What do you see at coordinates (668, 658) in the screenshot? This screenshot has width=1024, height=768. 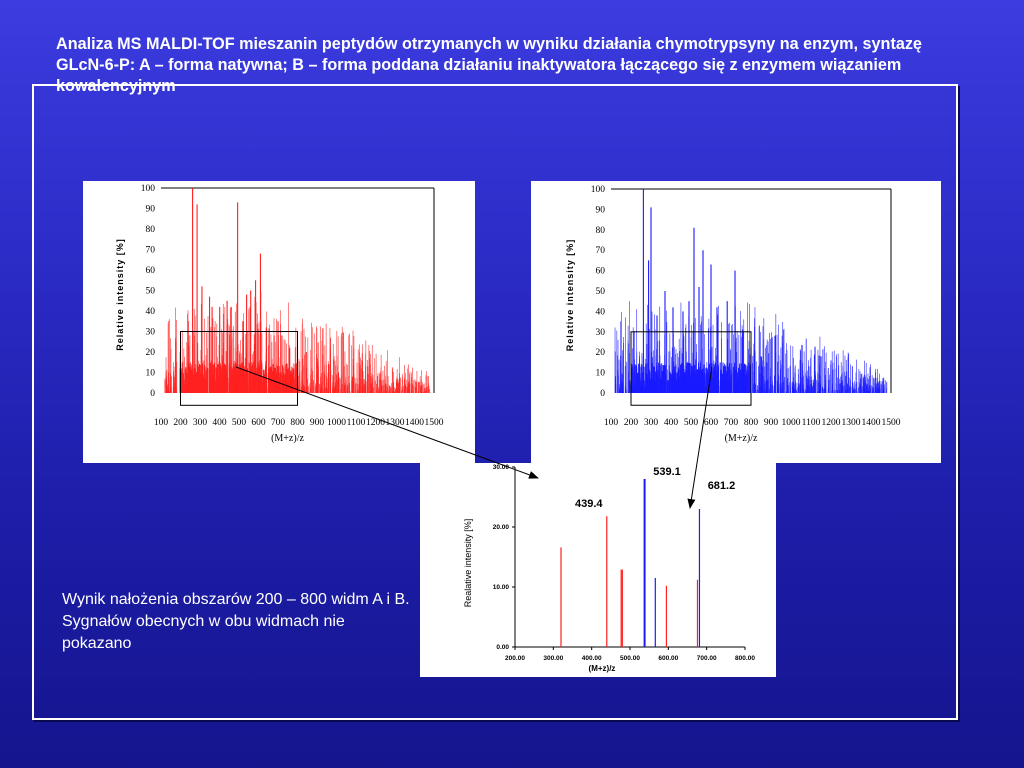 I see `x-tick-label: 600.00` at bounding box center [668, 658].